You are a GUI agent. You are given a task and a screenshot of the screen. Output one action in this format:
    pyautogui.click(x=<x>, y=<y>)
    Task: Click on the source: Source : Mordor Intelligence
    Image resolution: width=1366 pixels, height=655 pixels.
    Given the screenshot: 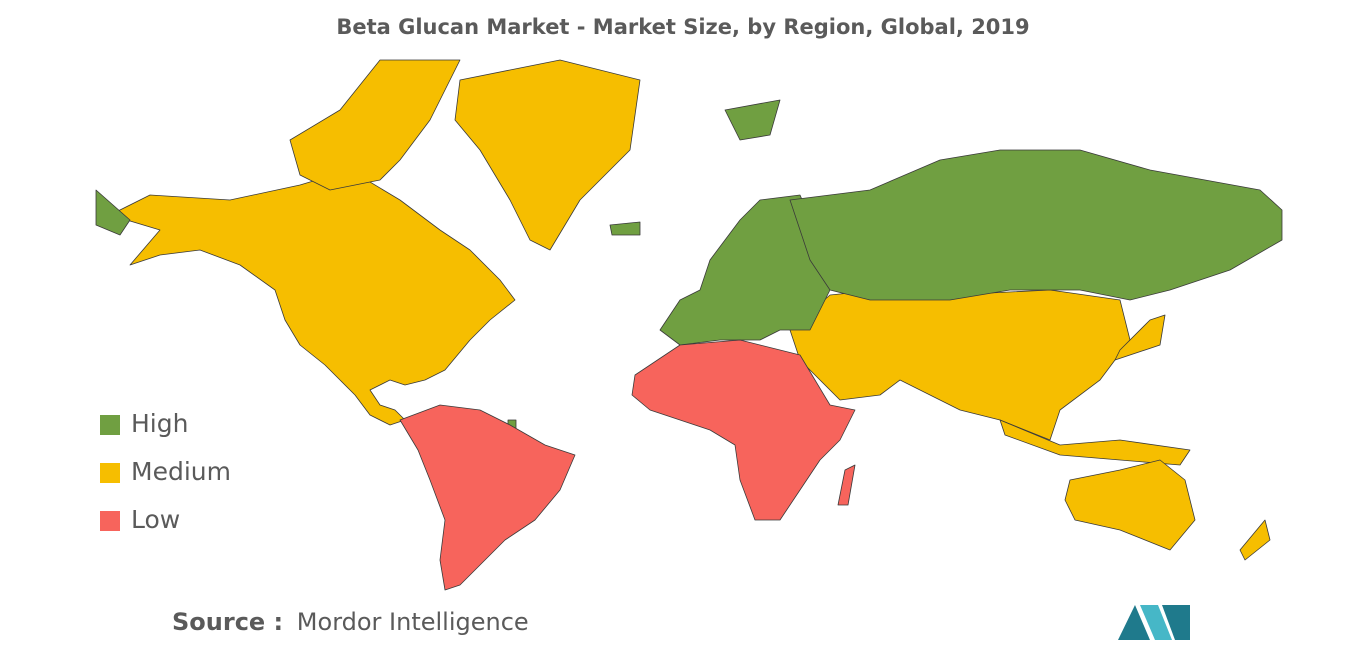 What is the action you would take?
    pyautogui.click(x=350, y=622)
    